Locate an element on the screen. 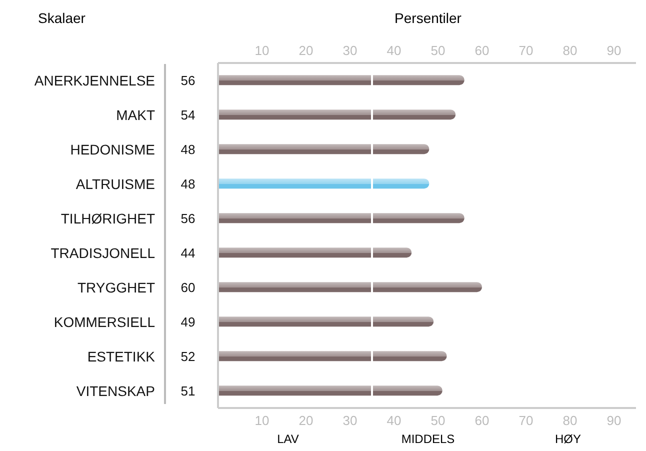  x2-tick-label: 10 is located at coordinates (262, 420).